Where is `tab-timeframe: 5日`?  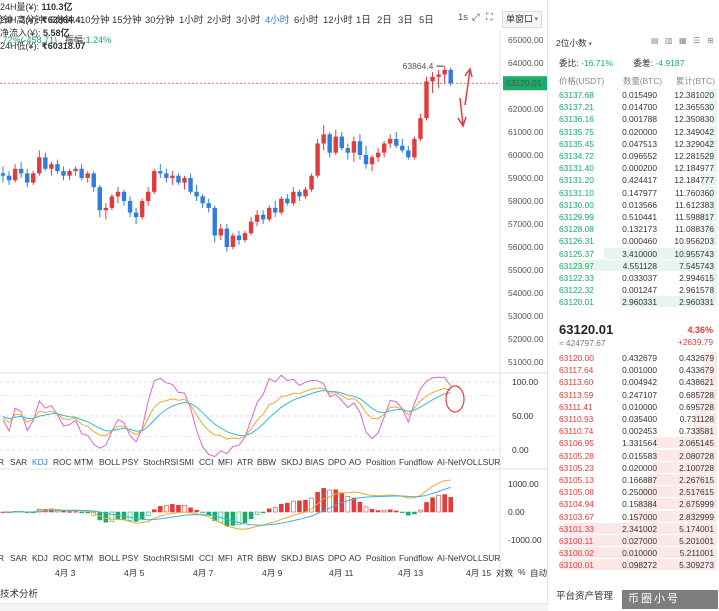
tab-timeframe: 5日 is located at coordinates (426, 20).